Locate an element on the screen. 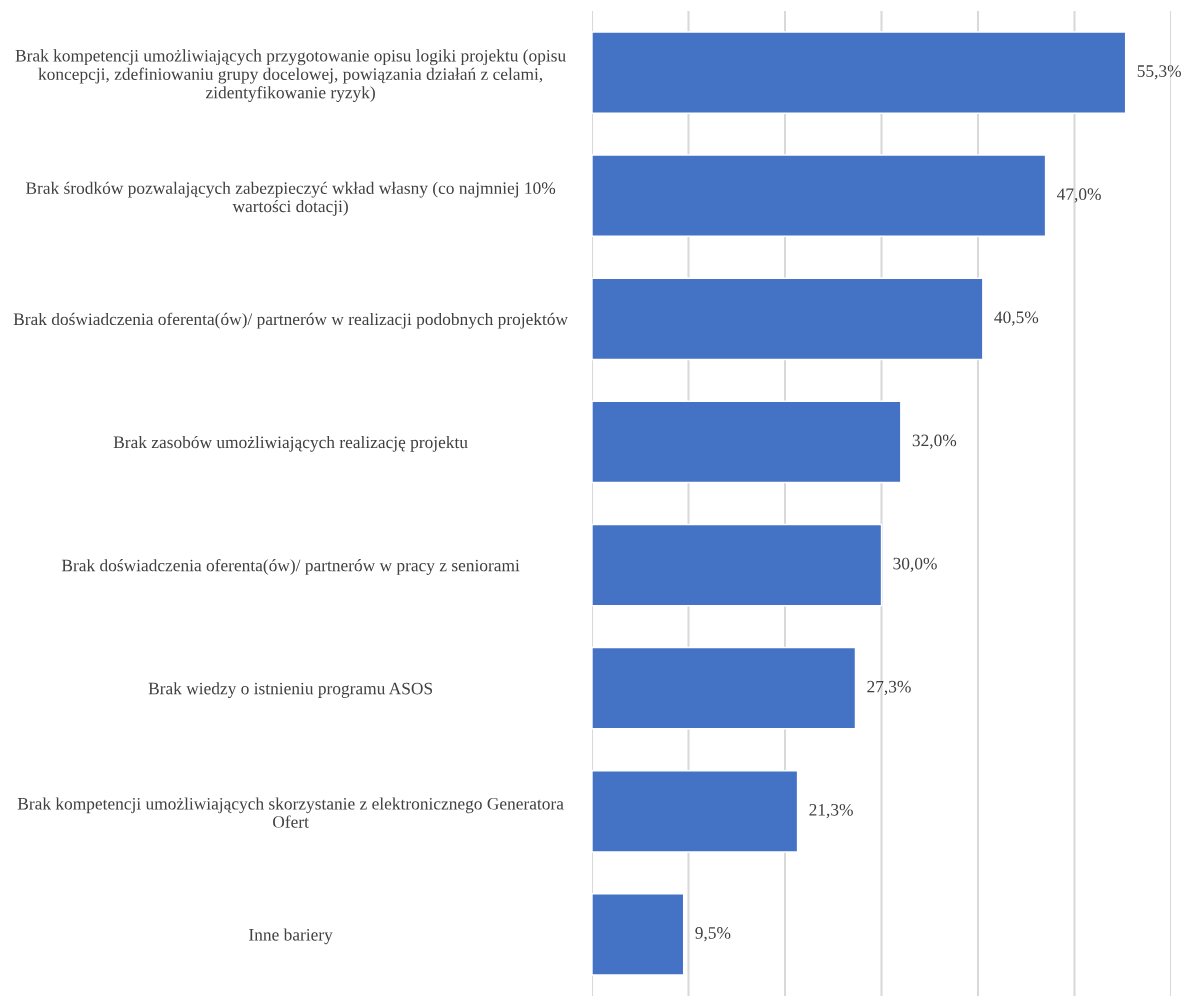 The image size is (1195, 999). data-label: 21,3% is located at coordinates (831, 811).